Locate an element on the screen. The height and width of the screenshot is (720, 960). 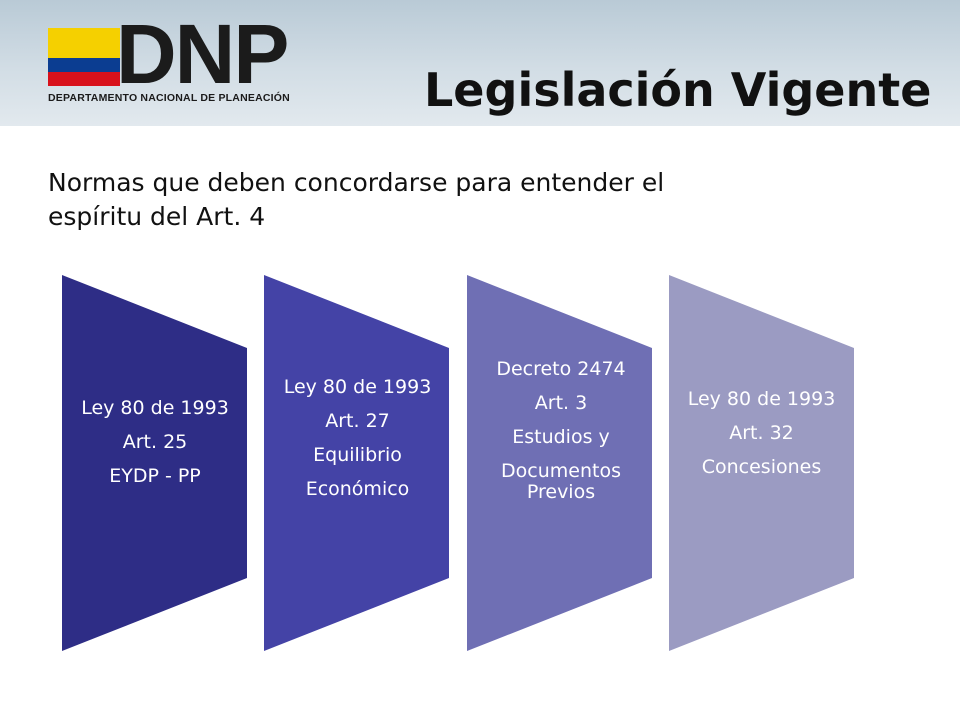
stage-3-line-3: Estudios y is located at coordinates (561, 437).